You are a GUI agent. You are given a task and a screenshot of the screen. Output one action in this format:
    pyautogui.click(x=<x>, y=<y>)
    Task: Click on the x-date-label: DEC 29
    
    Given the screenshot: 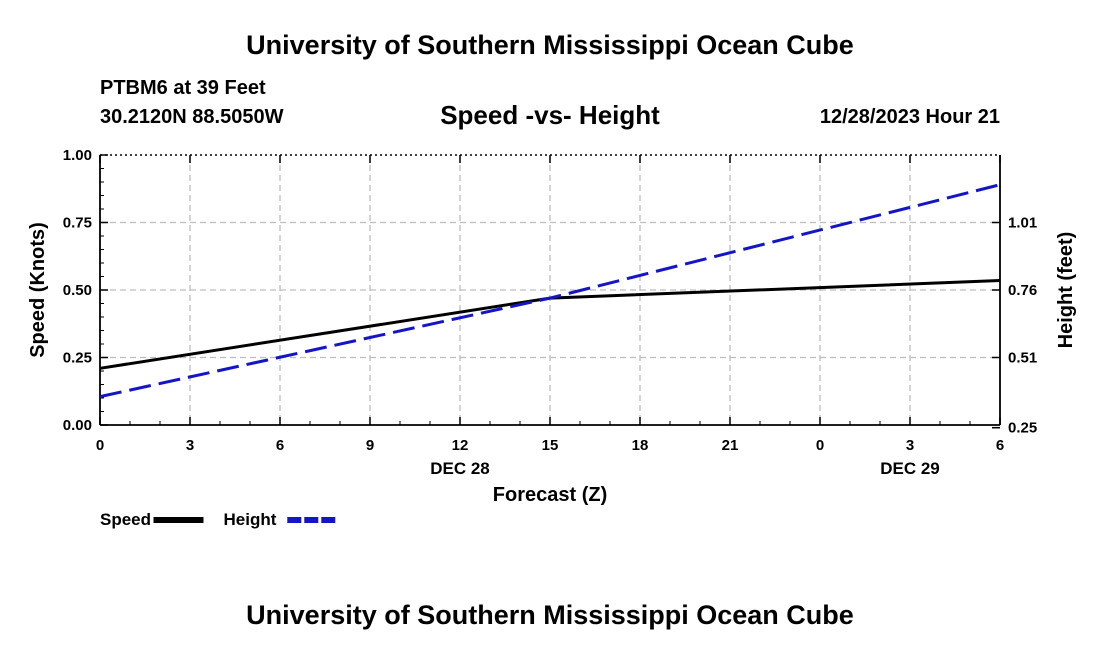 What is the action you would take?
    pyautogui.click(x=910, y=468)
    